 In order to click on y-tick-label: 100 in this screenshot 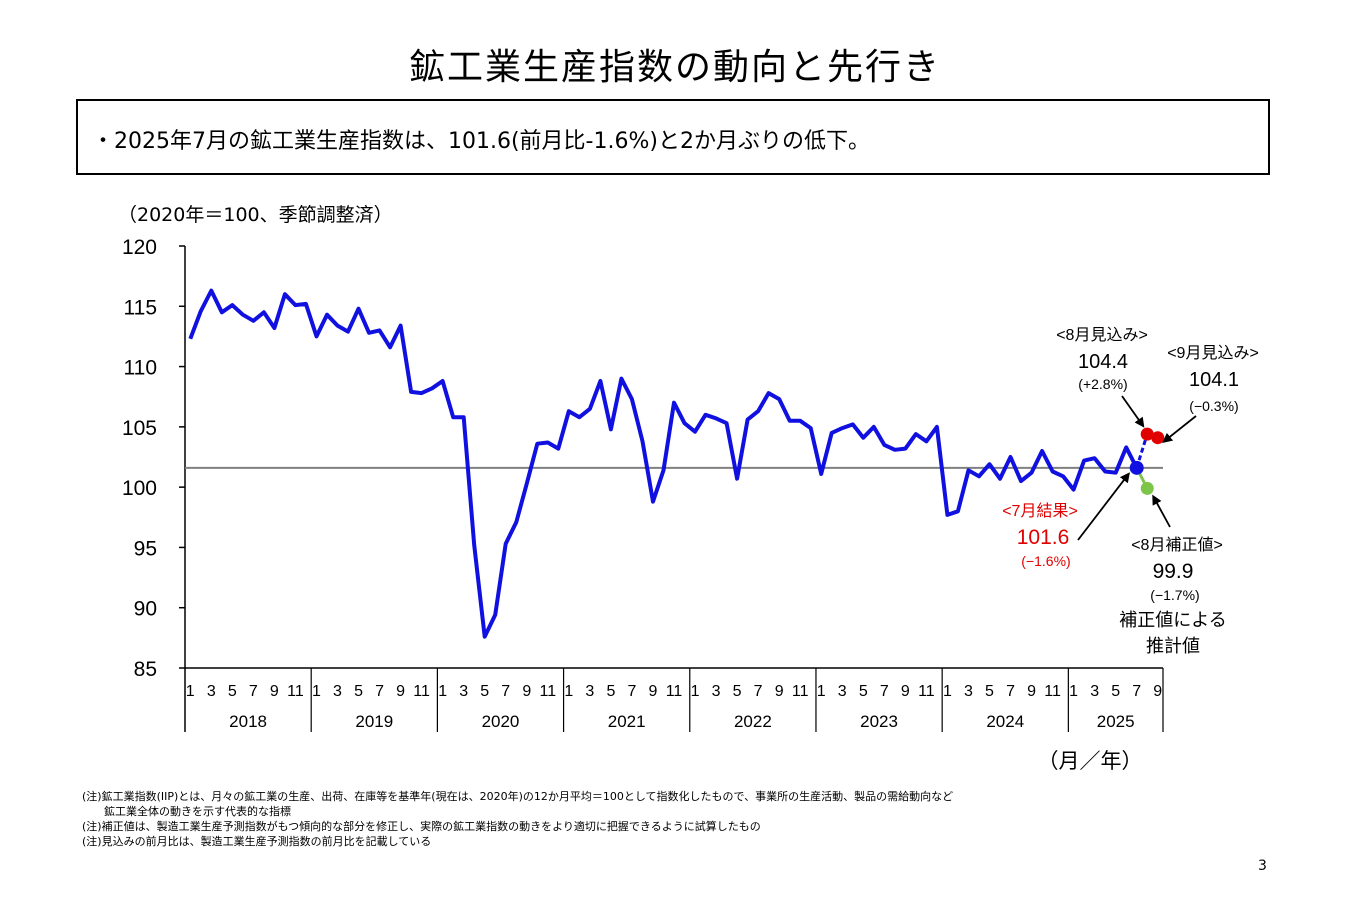, I will do `click(139, 488)`.